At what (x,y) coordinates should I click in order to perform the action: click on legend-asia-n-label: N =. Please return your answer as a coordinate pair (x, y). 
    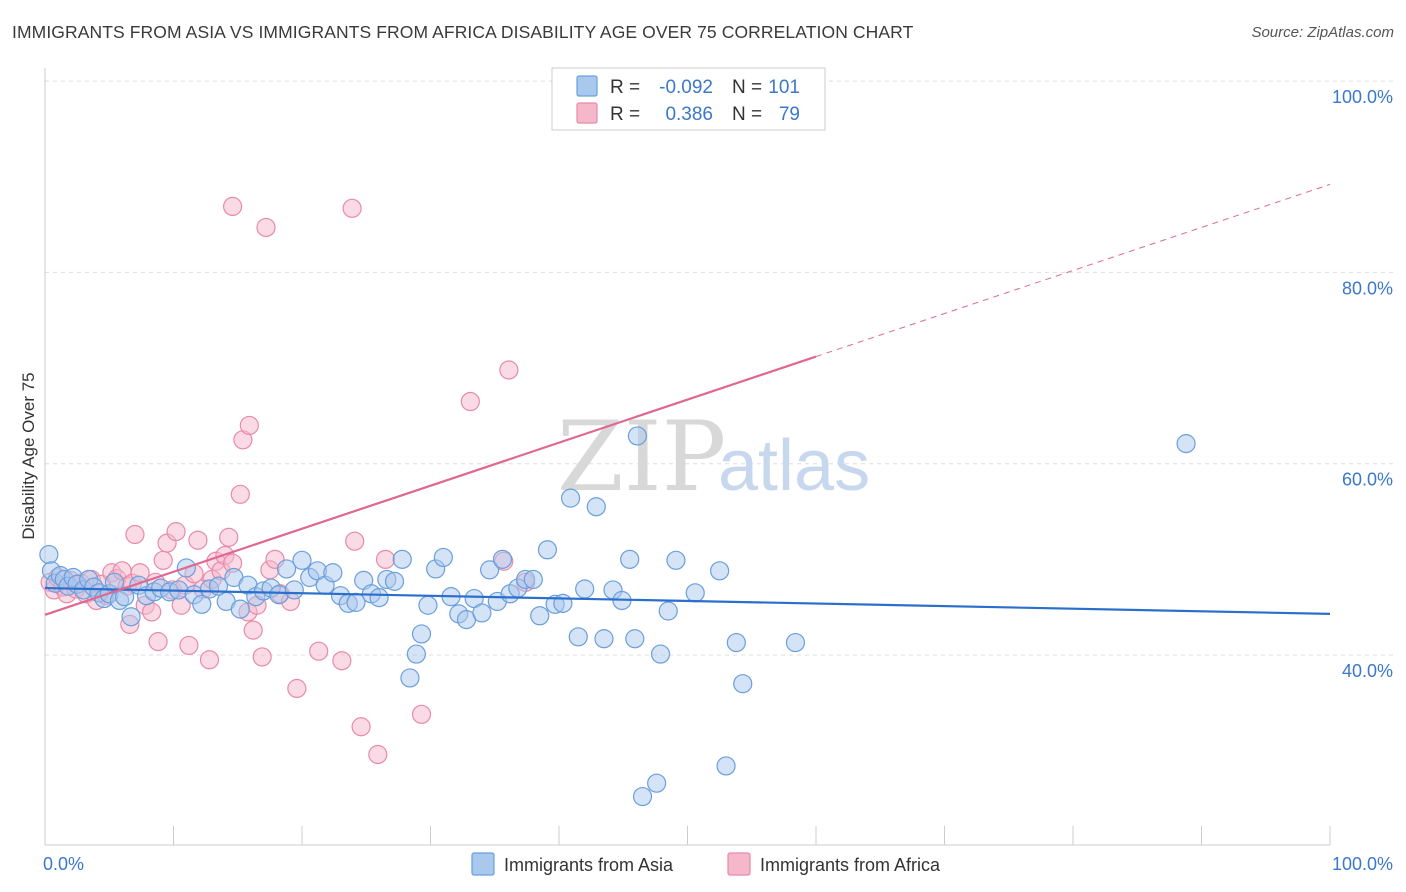
    Looking at the image, I should click on (747, 87).